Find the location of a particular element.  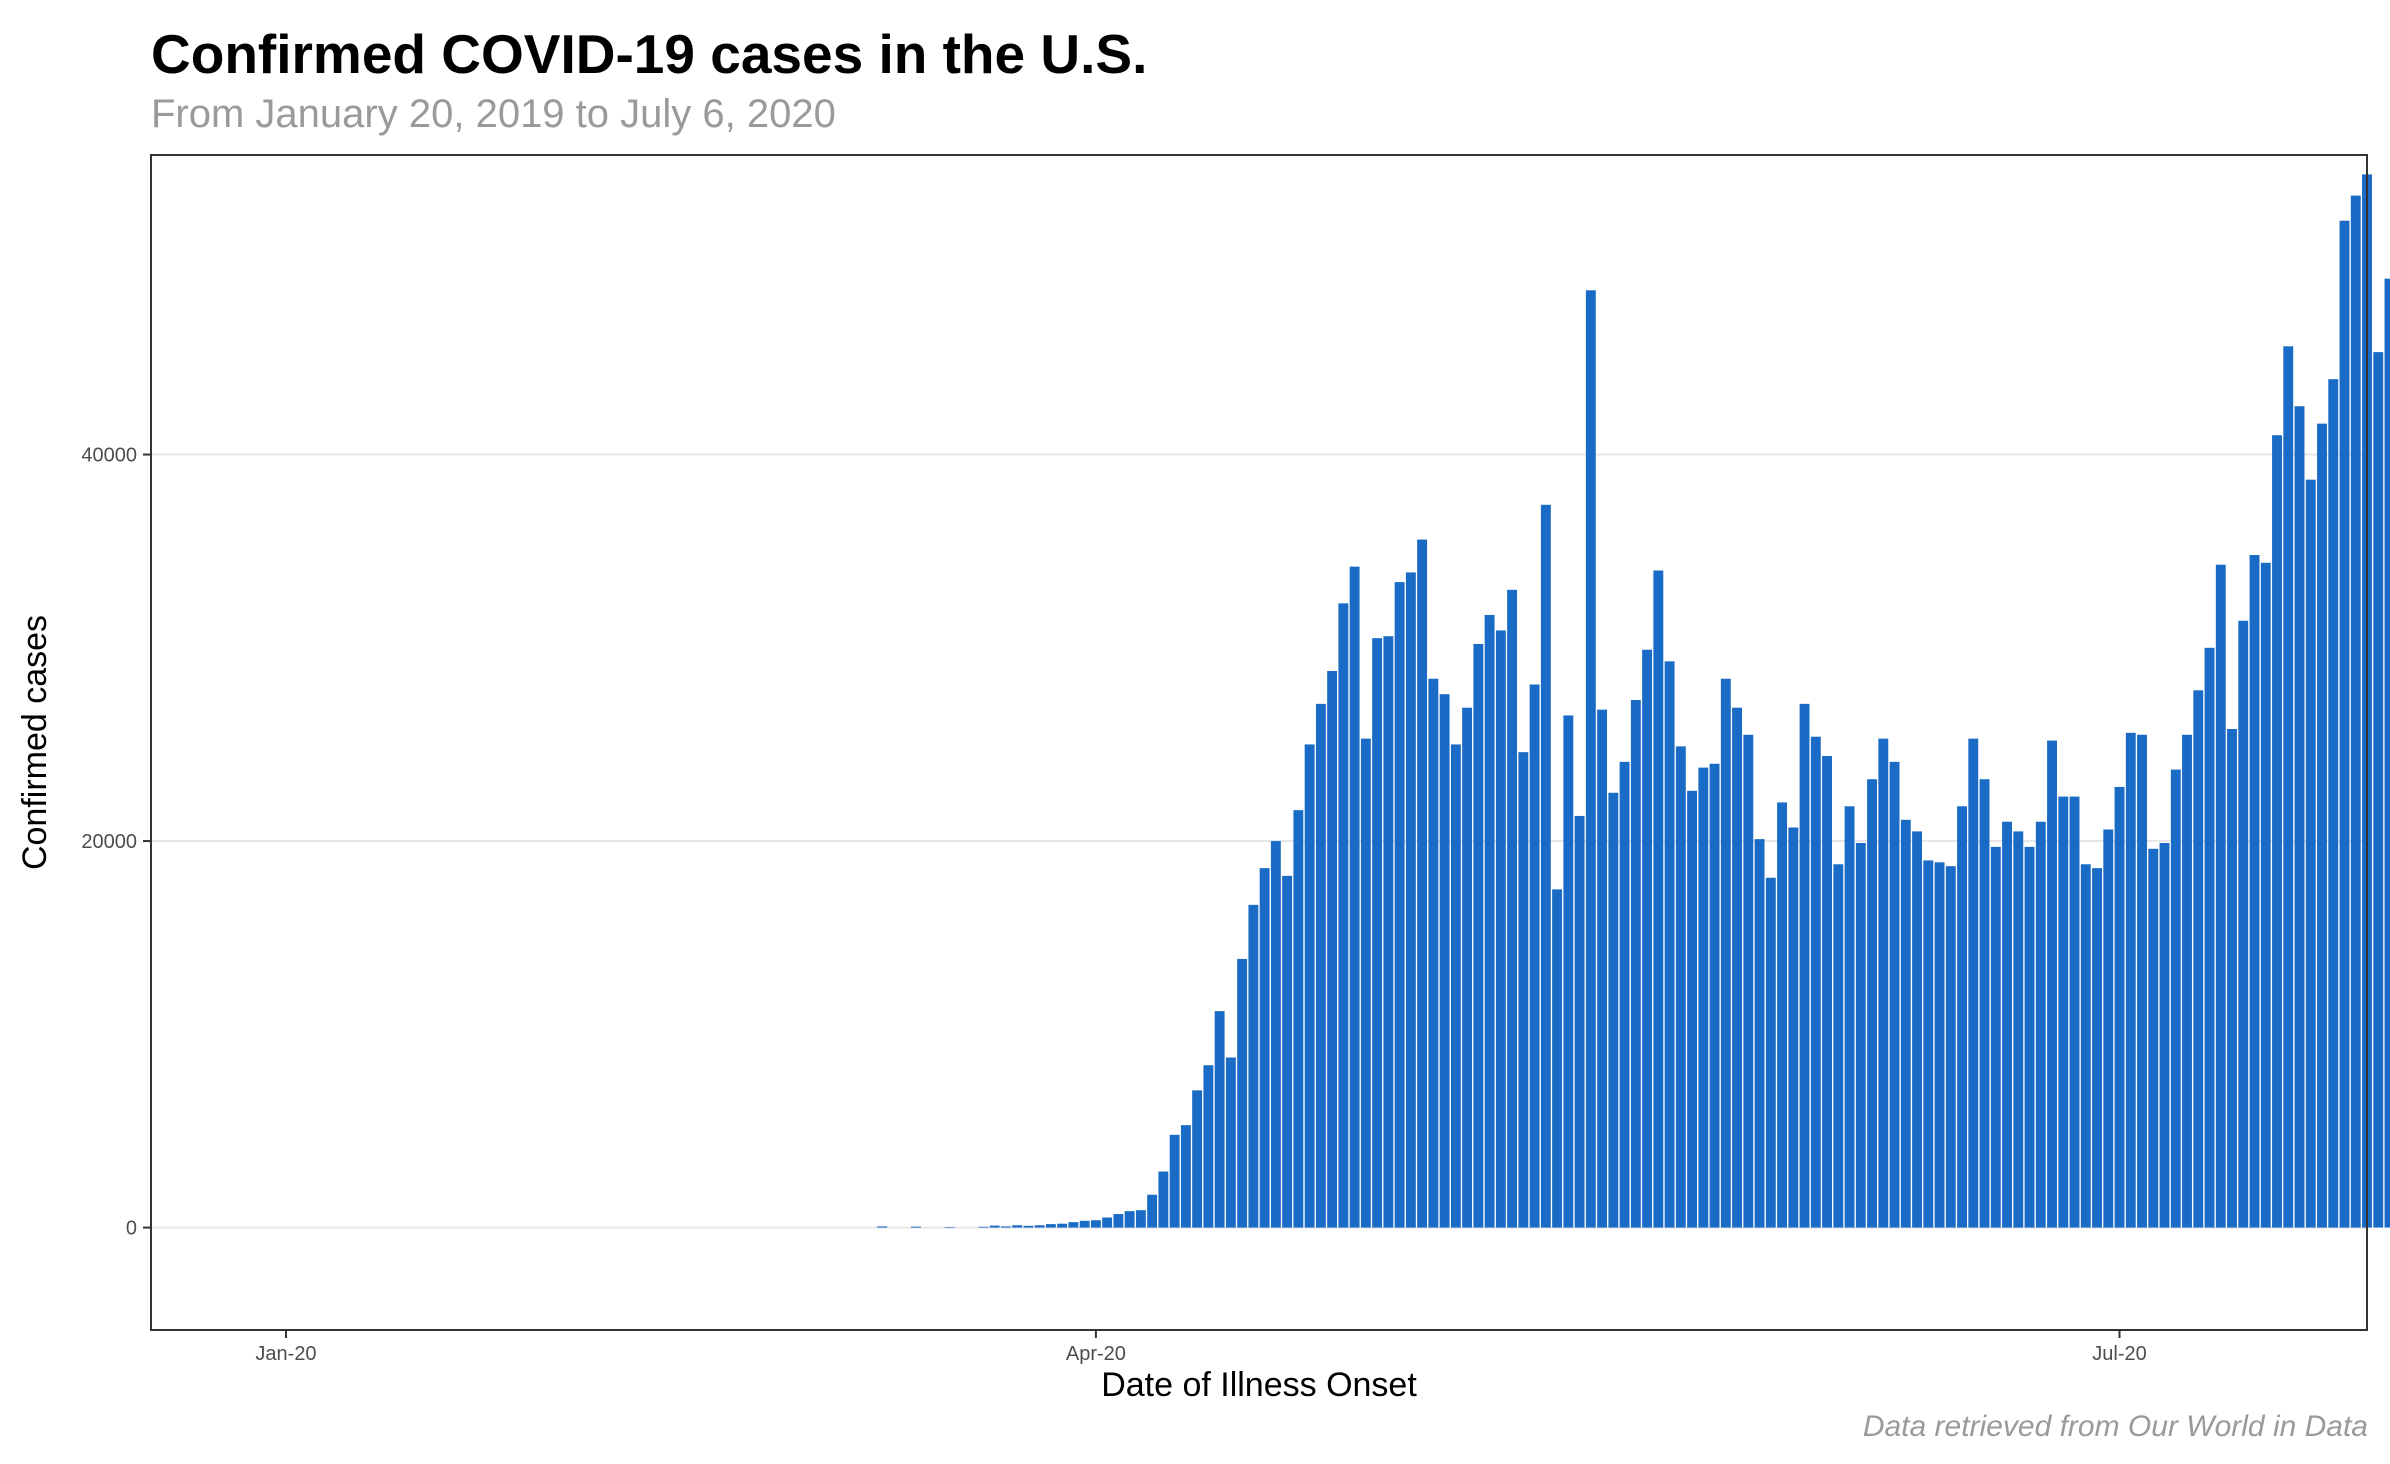

y-tick-label: 20000 is located at coordinates (109, 842).